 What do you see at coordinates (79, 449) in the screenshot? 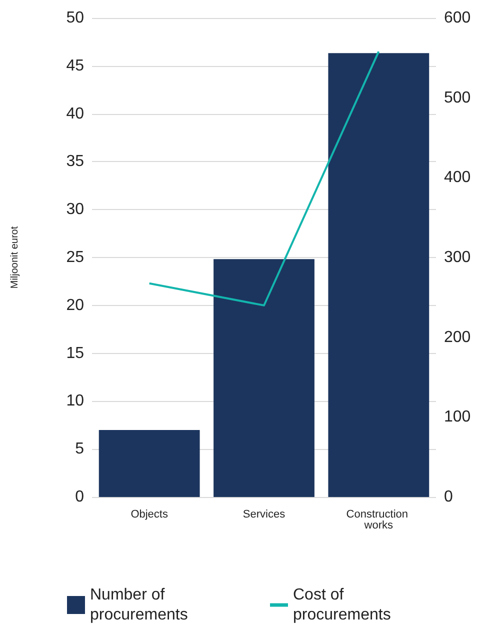
I see `y-tick-label: 5` at bounding box center [79, 449].